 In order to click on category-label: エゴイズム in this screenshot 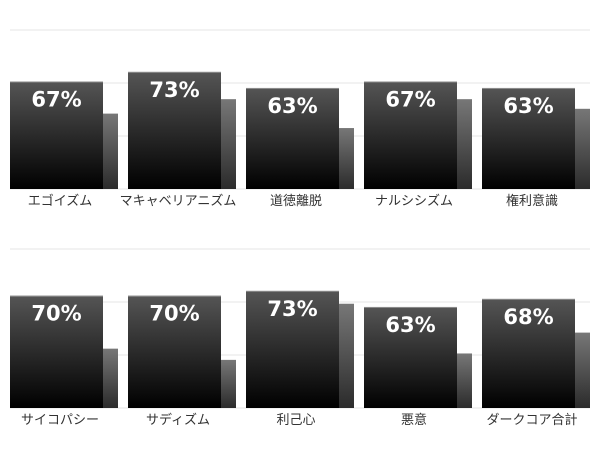, I will do `click(60, 201)`.